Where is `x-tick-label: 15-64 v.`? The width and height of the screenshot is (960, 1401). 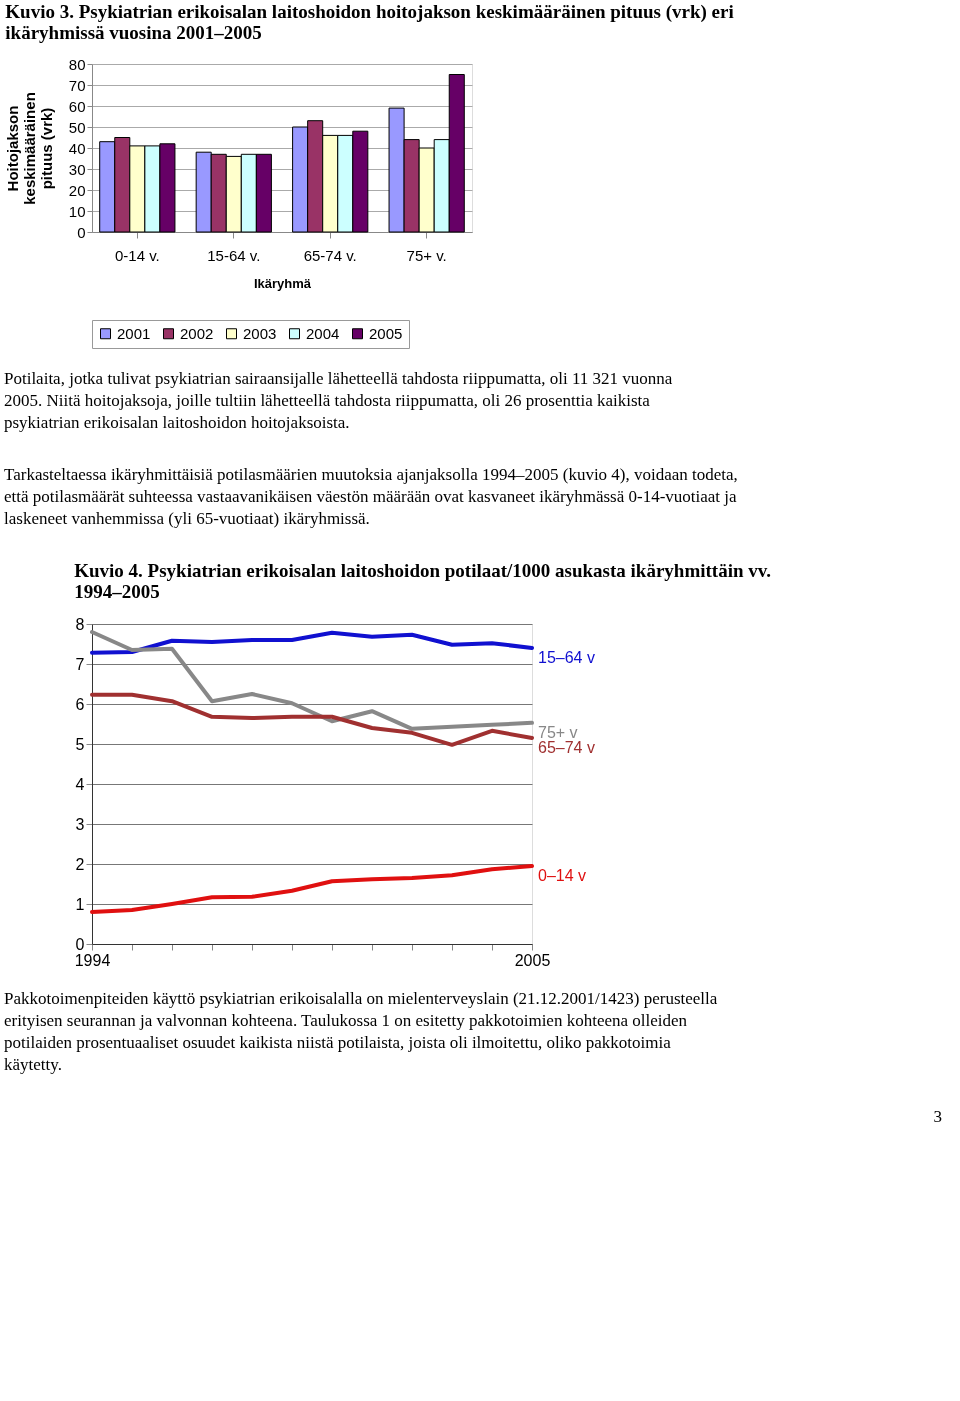
x-tick-label: 15-64 v. is located at coordinates (234, 255).